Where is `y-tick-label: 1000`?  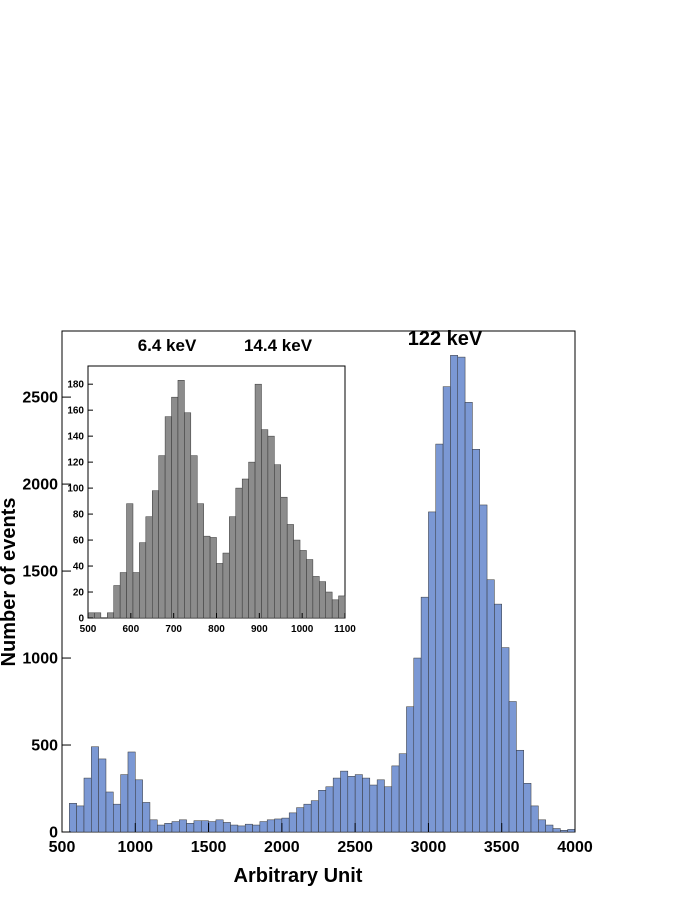
y-tick-label: 1000 is located at coordinates (40, 659).